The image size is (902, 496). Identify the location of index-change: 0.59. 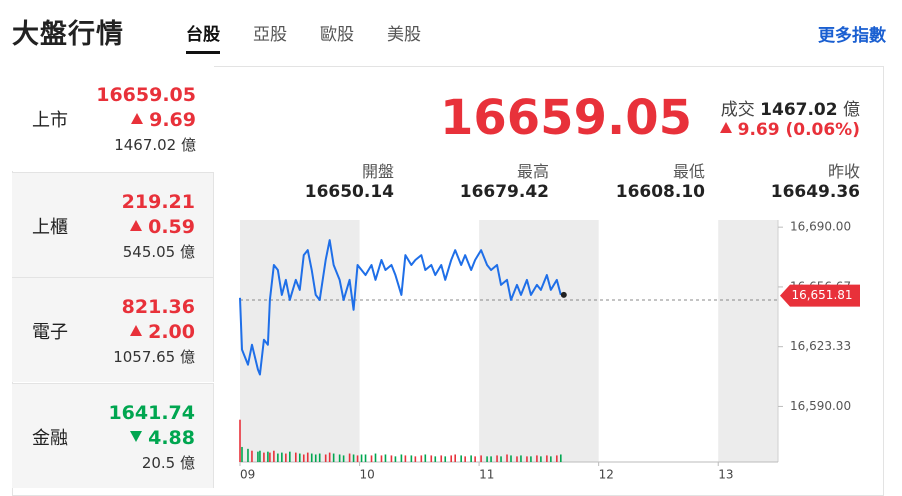
(162, 227).